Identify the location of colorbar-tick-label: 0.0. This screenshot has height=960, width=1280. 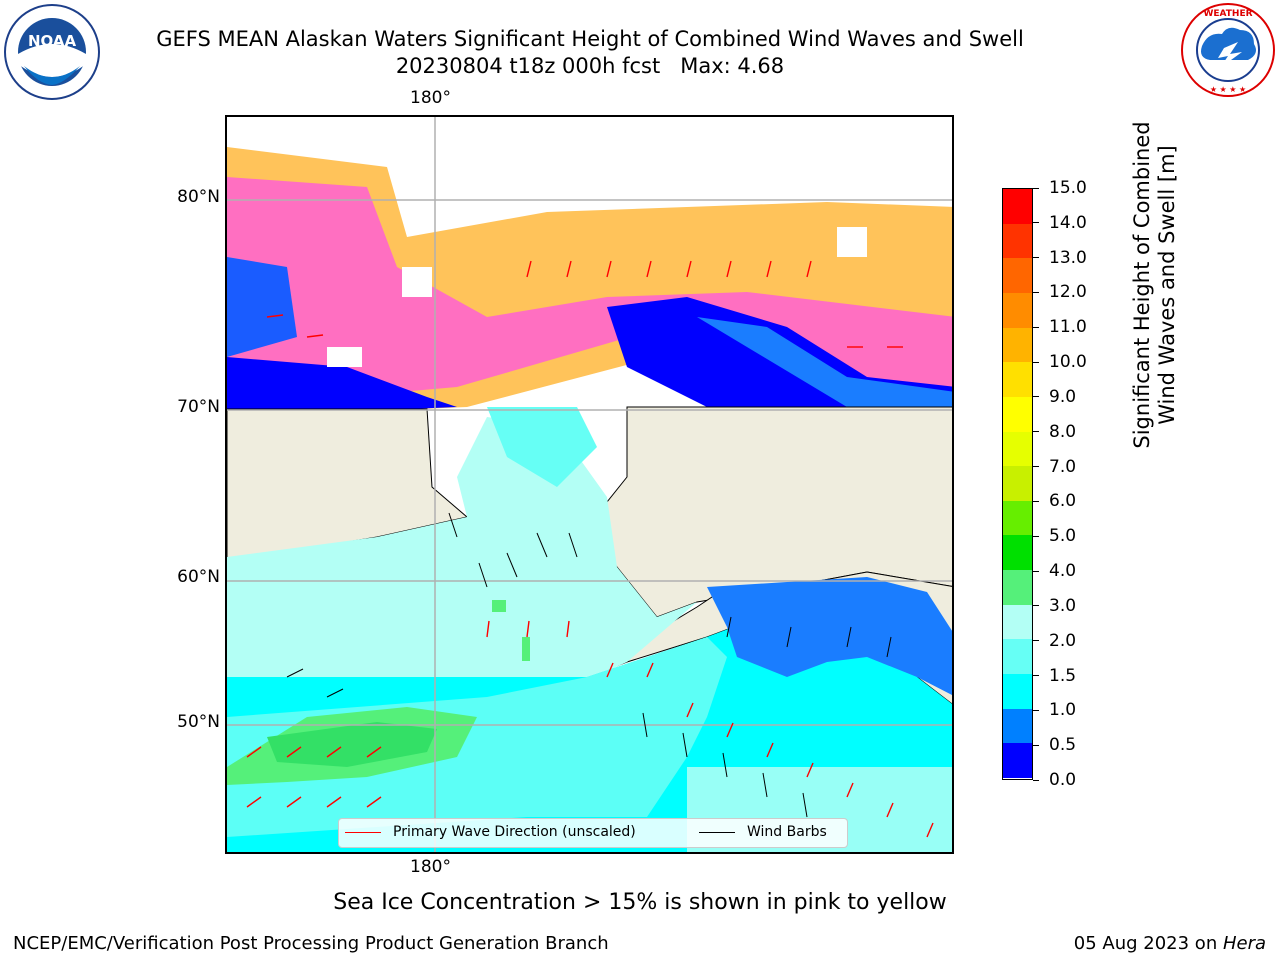
(1054, 780).